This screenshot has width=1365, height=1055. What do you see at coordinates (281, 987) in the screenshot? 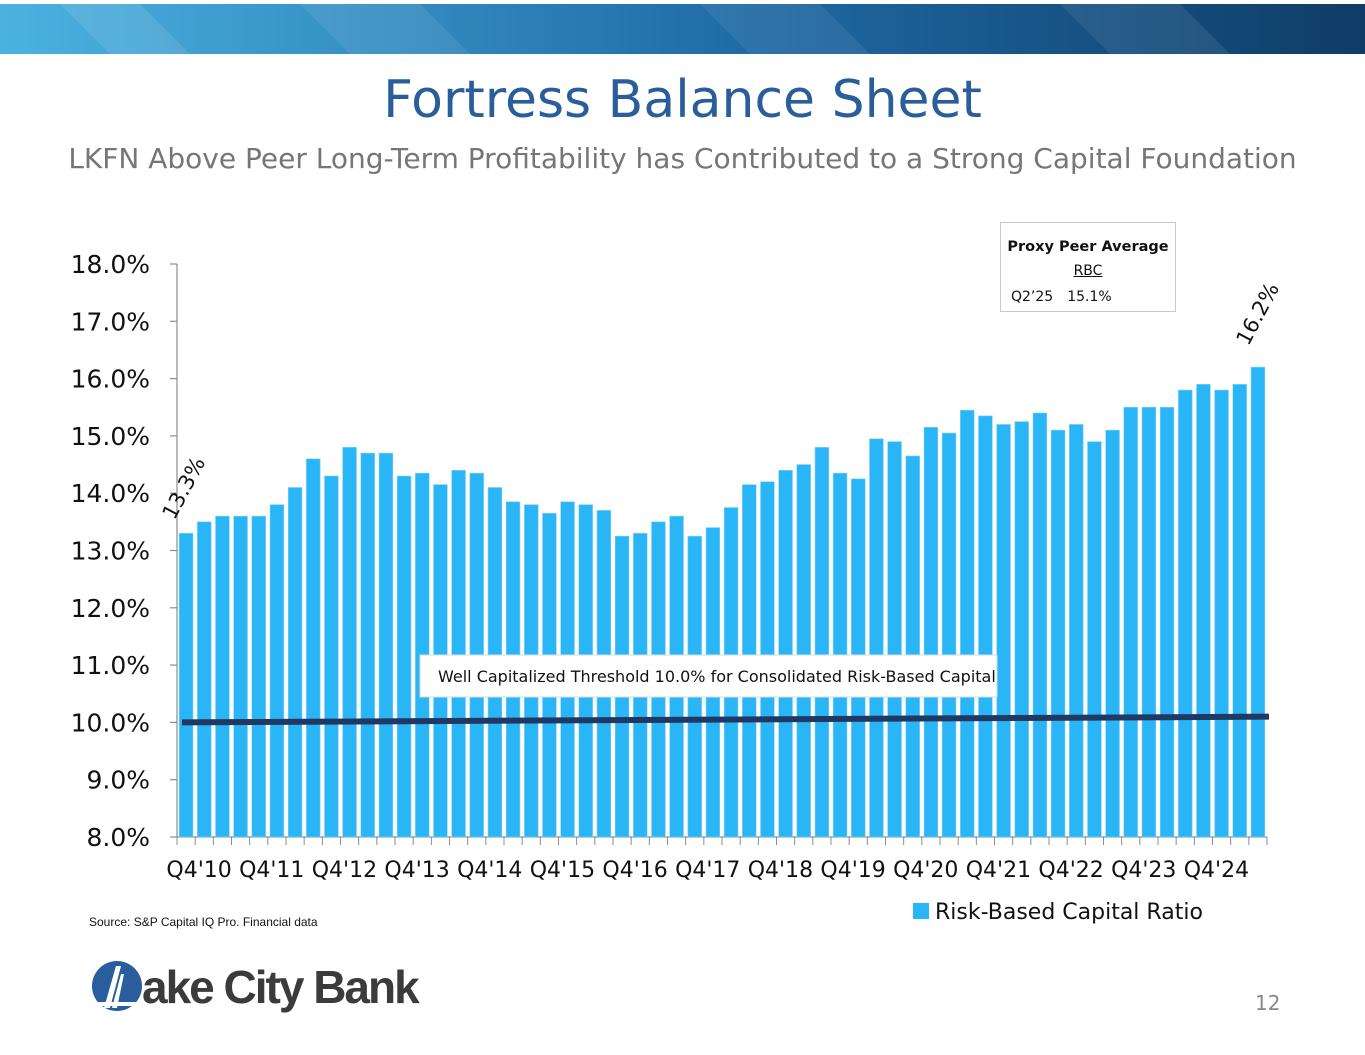
I see `logo-text: ake City Bank` at bounding box center [281, 987].